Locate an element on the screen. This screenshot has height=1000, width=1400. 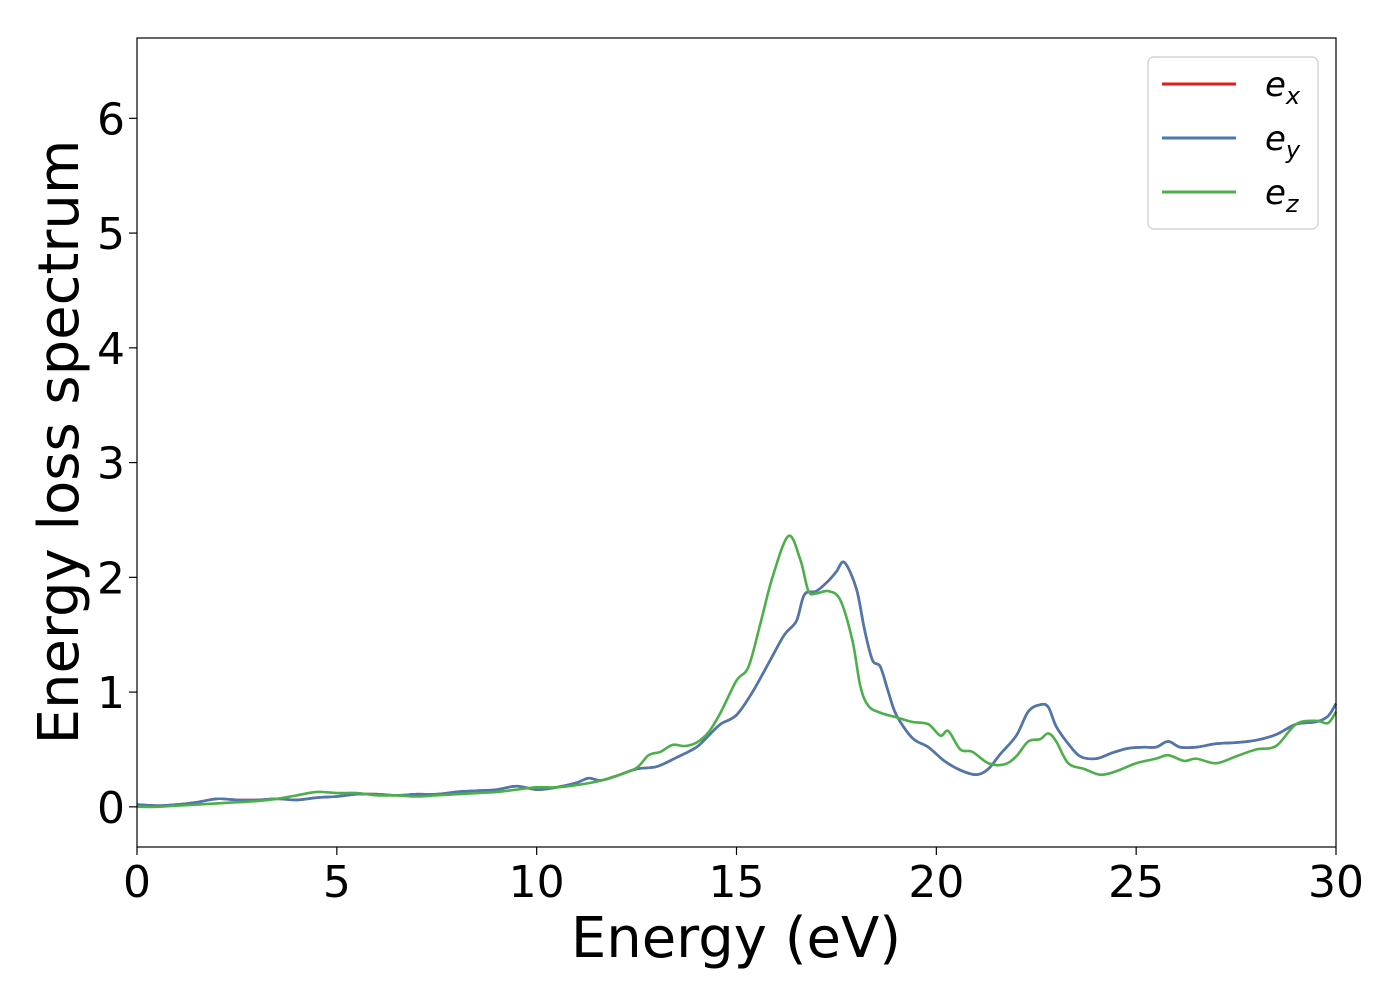
y-tick-label: 2 is located at coordinates (111, 578).